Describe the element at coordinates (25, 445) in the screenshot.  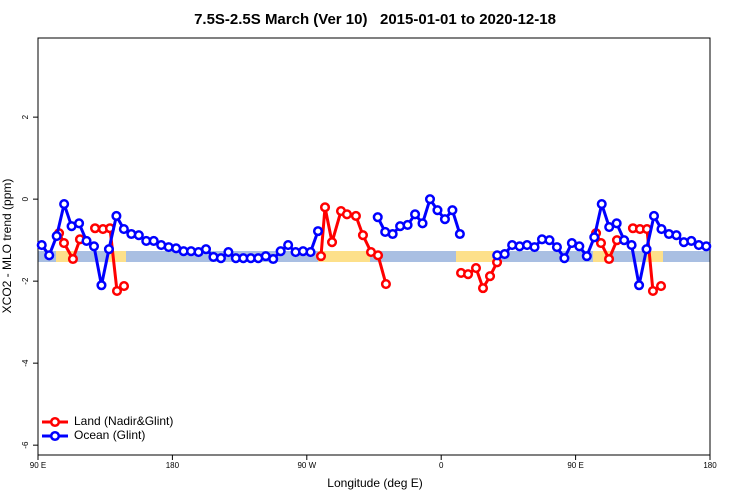
I see `y-tick-label: -6` at that location.